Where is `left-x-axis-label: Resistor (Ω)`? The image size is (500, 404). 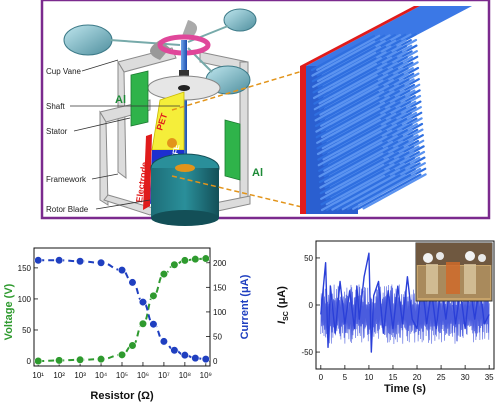
left-x-axis-label: Resistor (Ω) is located at coordinates (122, 396).